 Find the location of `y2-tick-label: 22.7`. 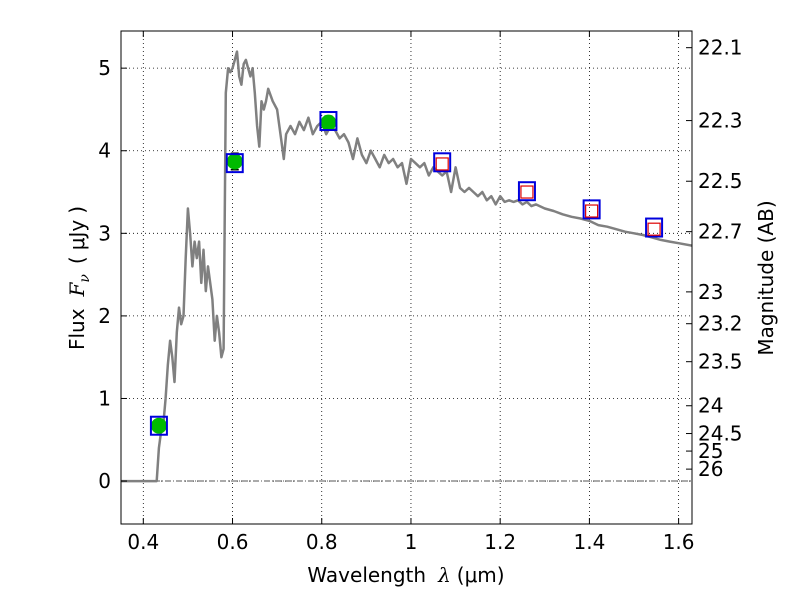

y2-tick-label: 22.7 is located at coordinates (720, 232).